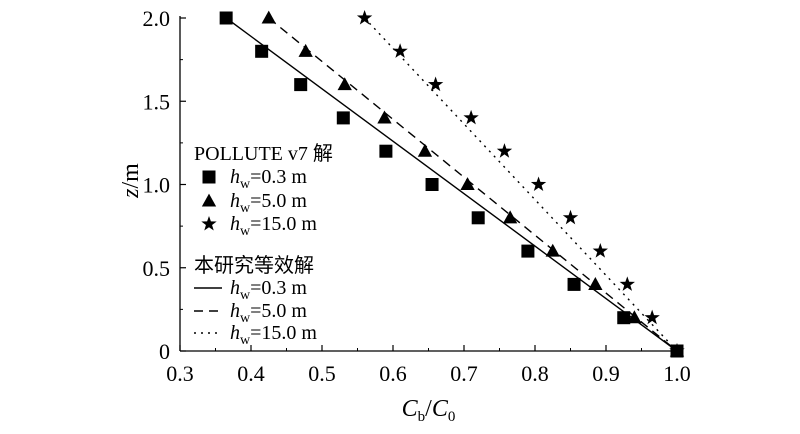 The image size is (800, 434). What do you see at coordinates (180, 373) in the screenshot?
I see `x-tick-label: 0.3` at bounding box center [180, 373].